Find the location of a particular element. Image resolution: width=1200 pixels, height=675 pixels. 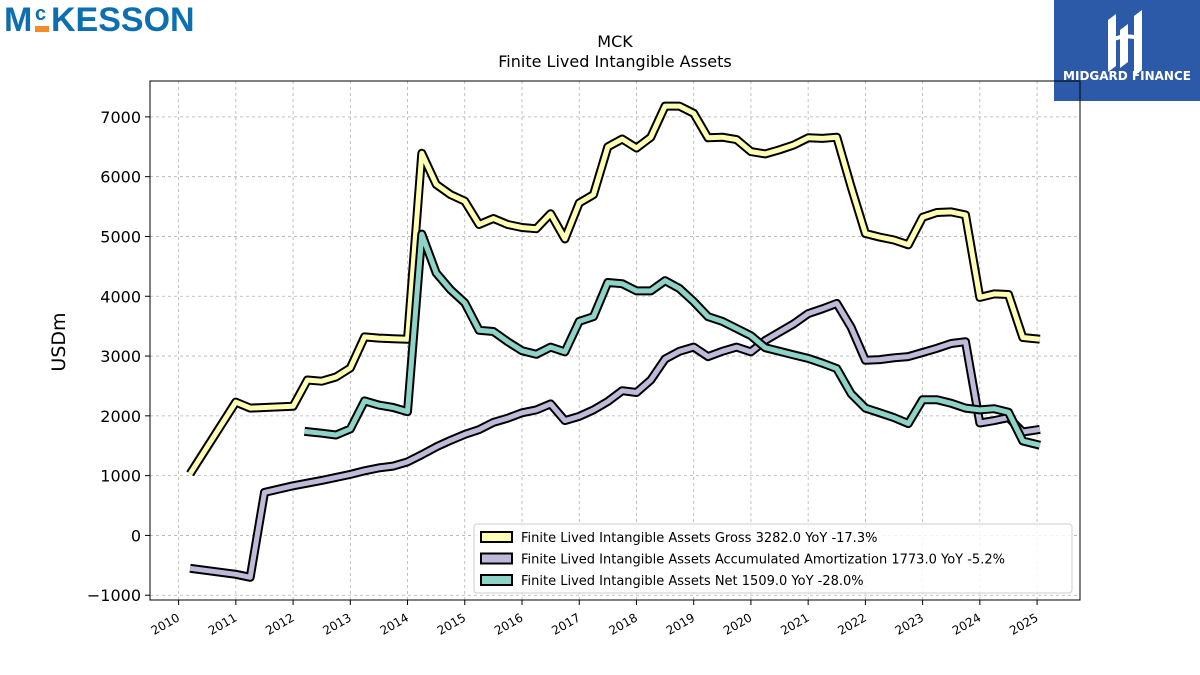

x-tick-label: 2020 is located at coordinates (737, 623).